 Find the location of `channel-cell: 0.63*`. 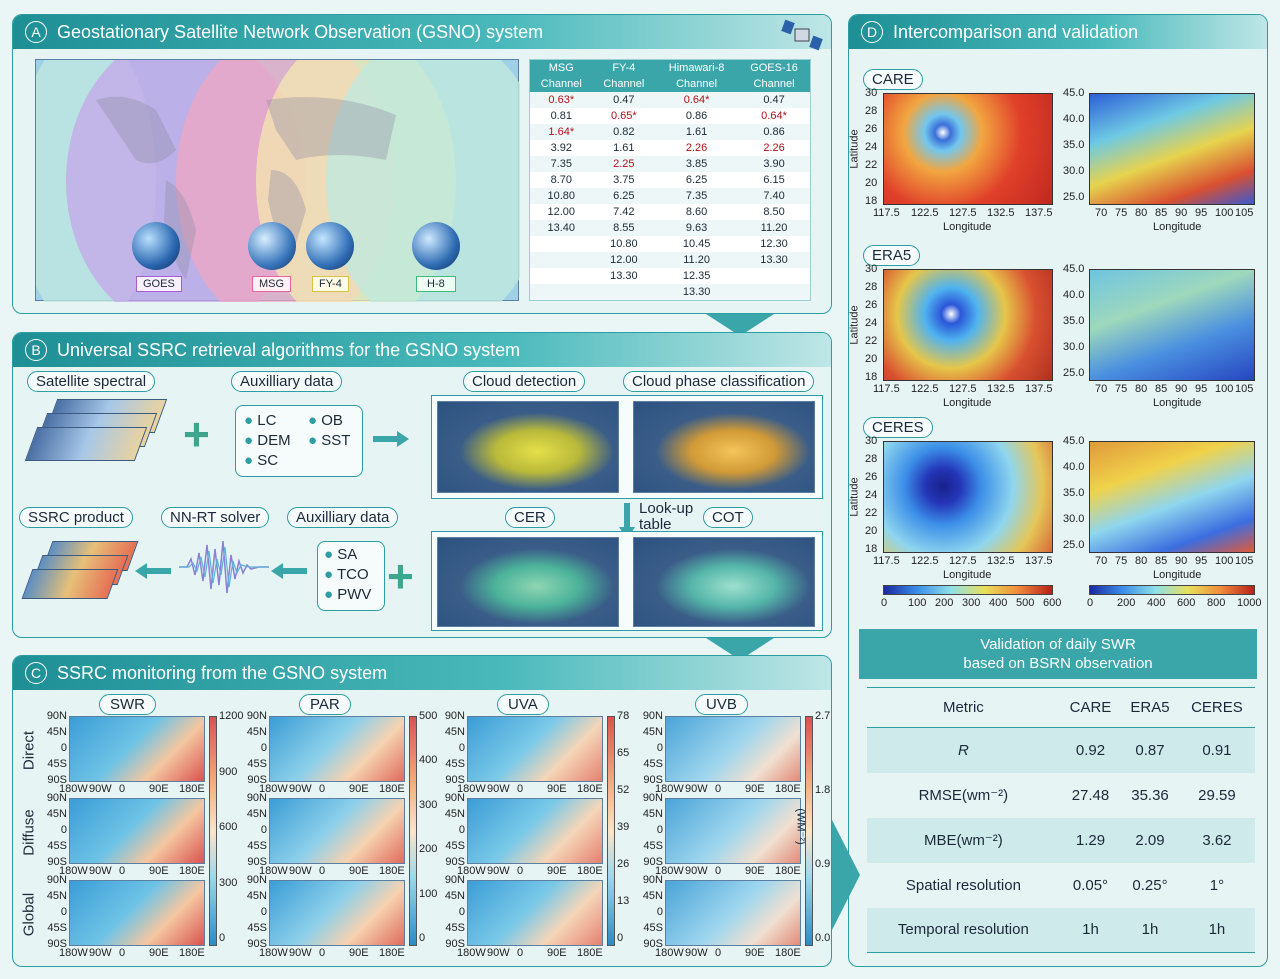

channel-cell: 0.63* is located at coordinates (561, 100).